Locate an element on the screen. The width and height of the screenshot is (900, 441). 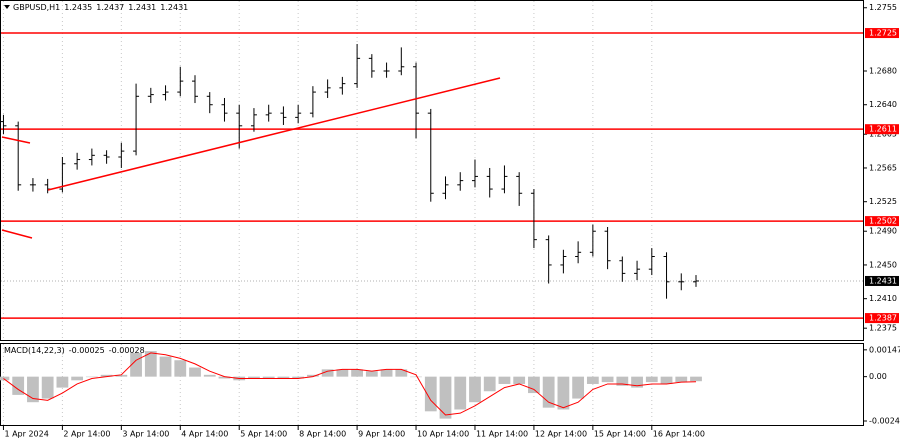
x-tick-label: 5 Apr 14:00 is located at coordinates (263, 434).